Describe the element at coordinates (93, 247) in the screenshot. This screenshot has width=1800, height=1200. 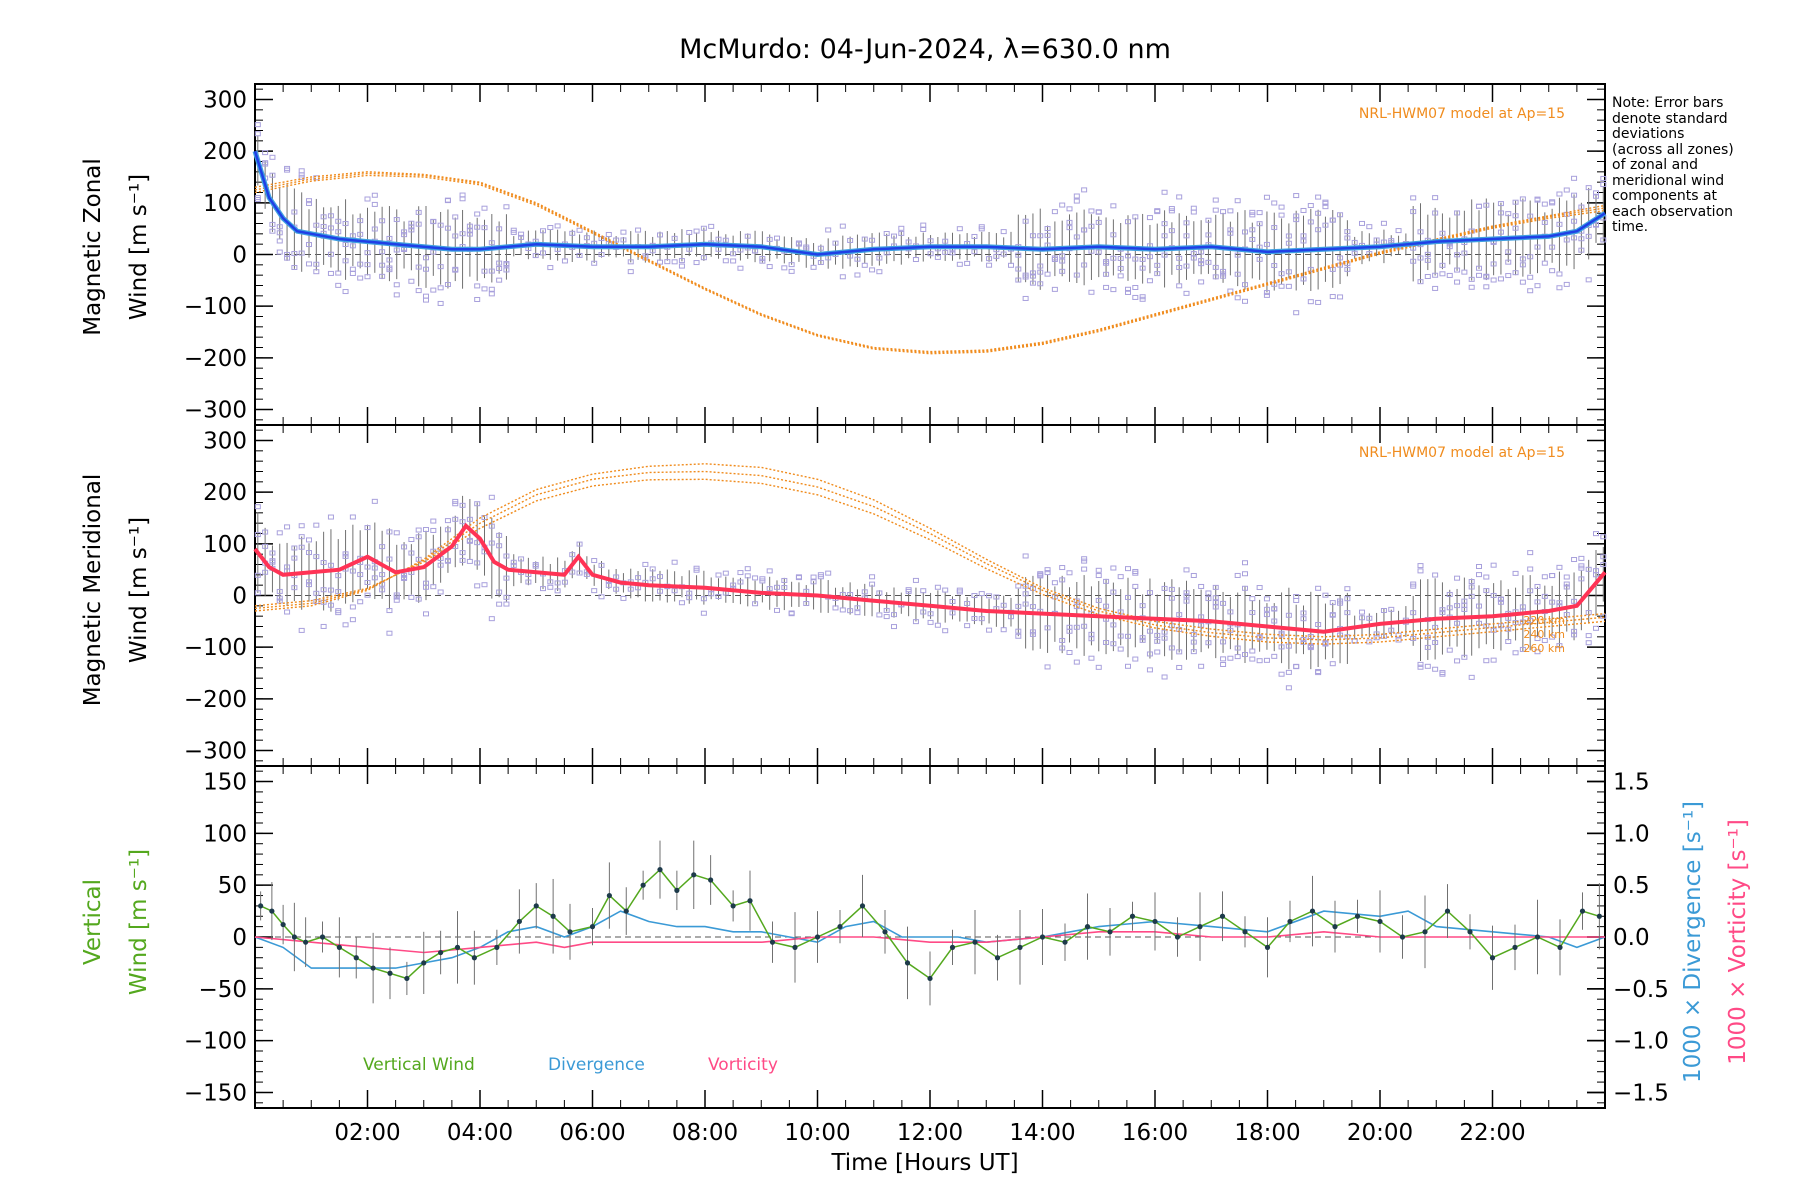
I see `zonal-ylabel-line1: Magnetic Zonal` at that location.